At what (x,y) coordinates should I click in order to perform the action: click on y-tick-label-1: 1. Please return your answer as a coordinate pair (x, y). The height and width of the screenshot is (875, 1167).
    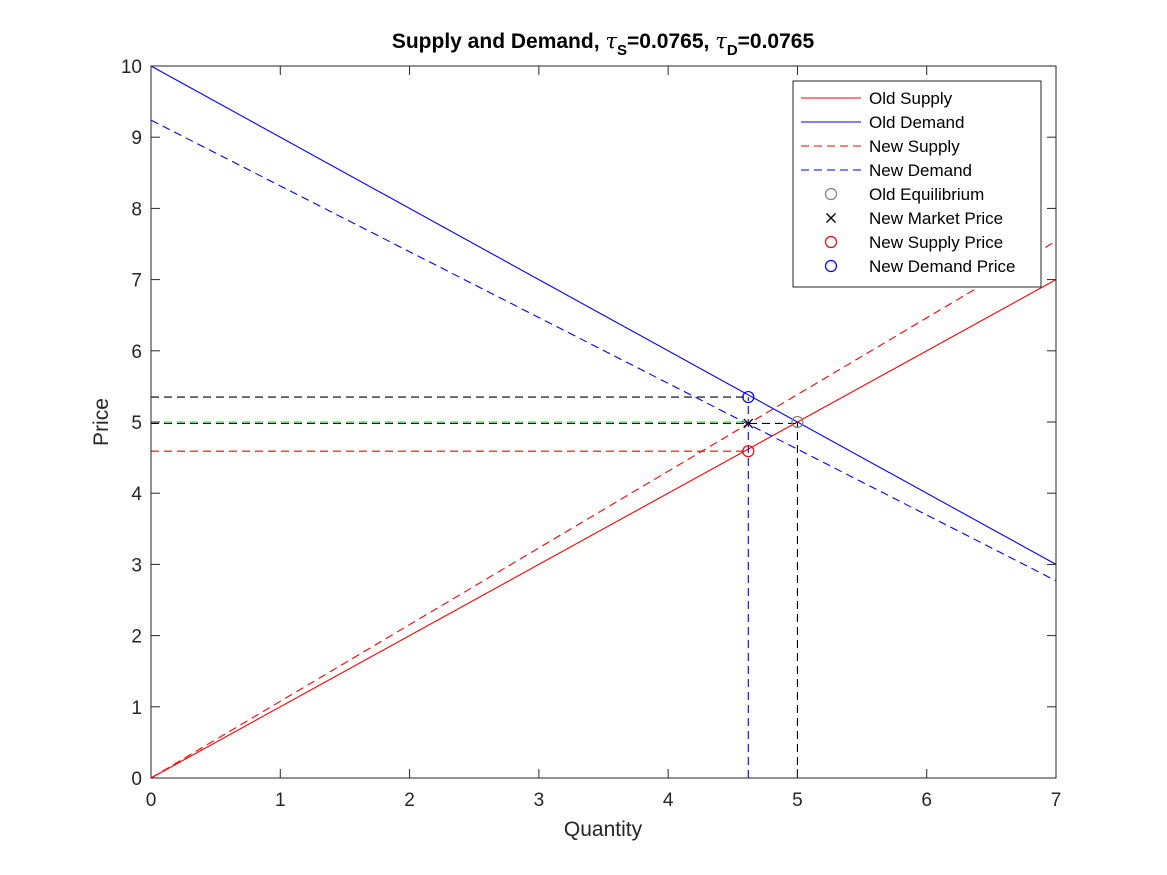
    Looking at the image, I should click on (136, 708).